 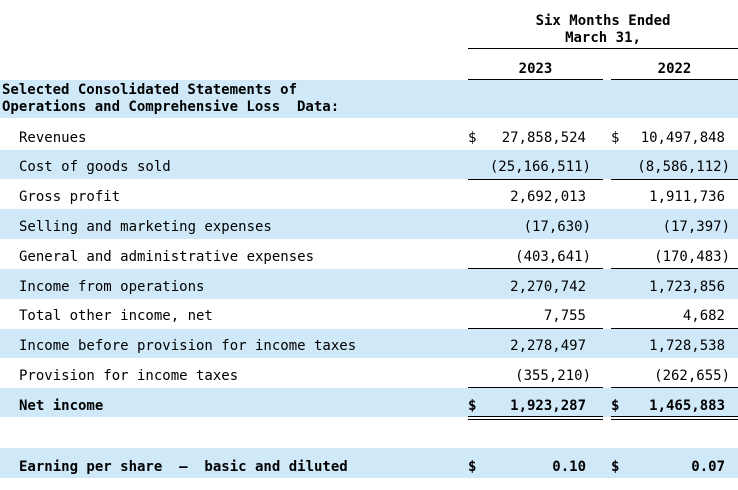 I want to click on value-2022: (262,655), so click(x=692, y=376).